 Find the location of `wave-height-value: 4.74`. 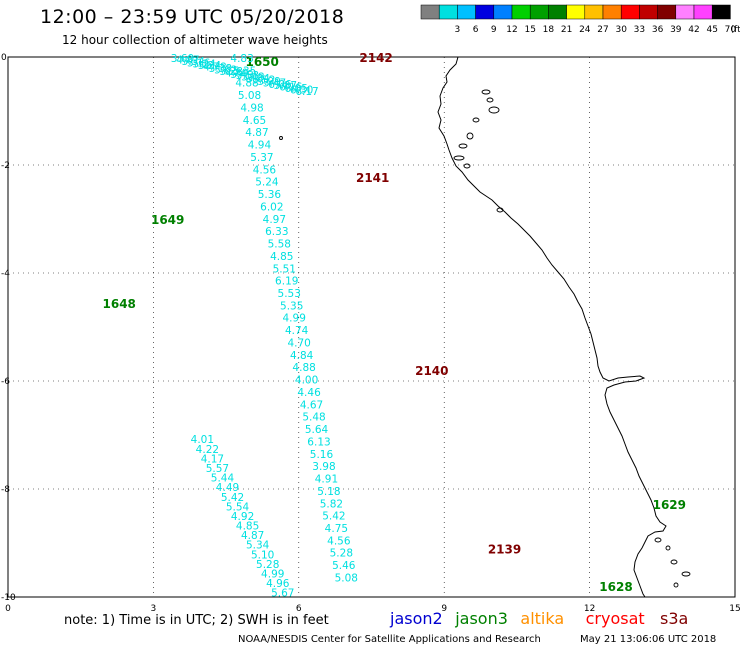

wave-height-value: 4.74 is located at coordinates (297, 331).